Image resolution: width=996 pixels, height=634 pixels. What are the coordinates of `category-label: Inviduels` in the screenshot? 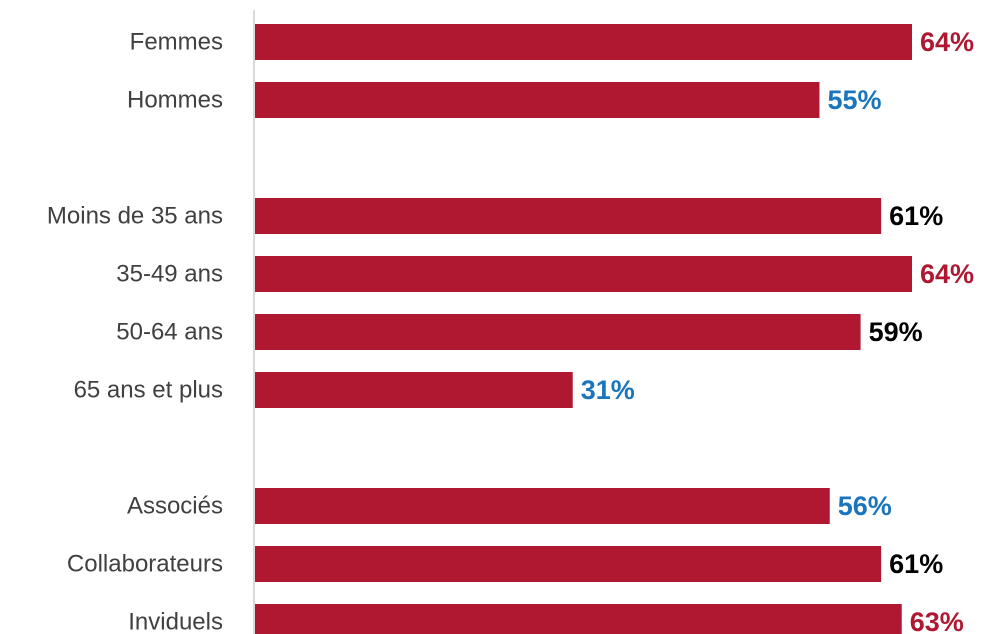 It's located at (175, 621).